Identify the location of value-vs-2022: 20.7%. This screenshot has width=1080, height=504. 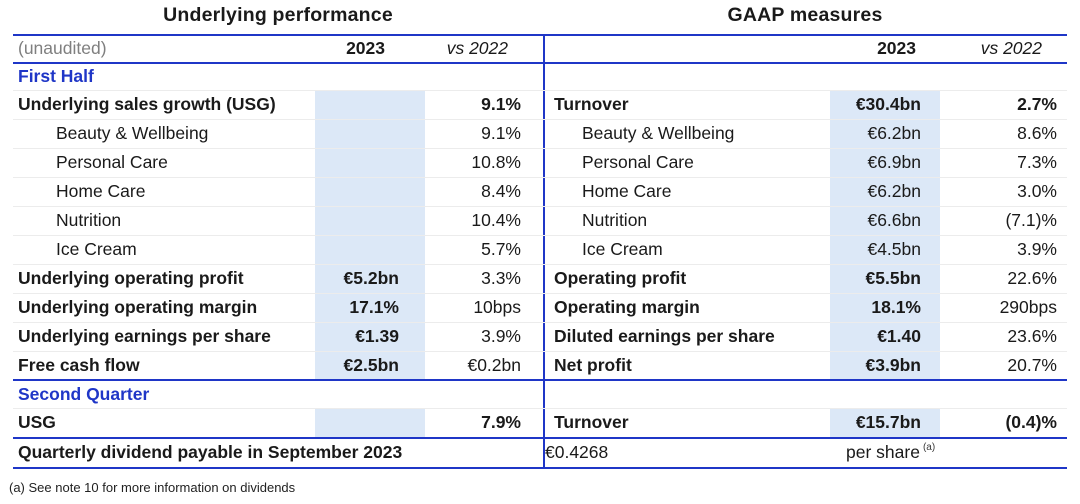
(1032, 364).